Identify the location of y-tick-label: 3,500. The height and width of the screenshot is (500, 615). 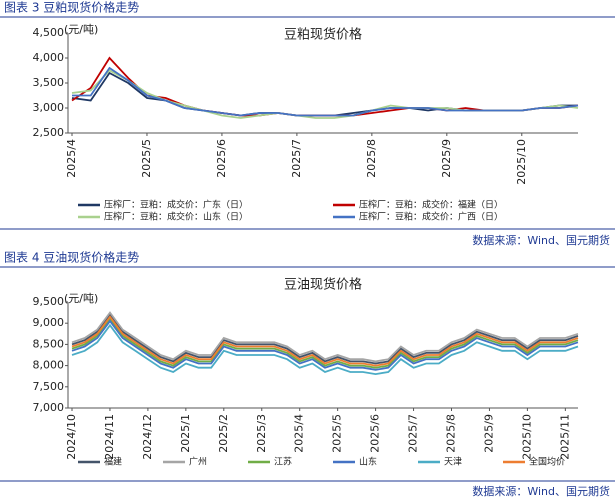
(49, 82).